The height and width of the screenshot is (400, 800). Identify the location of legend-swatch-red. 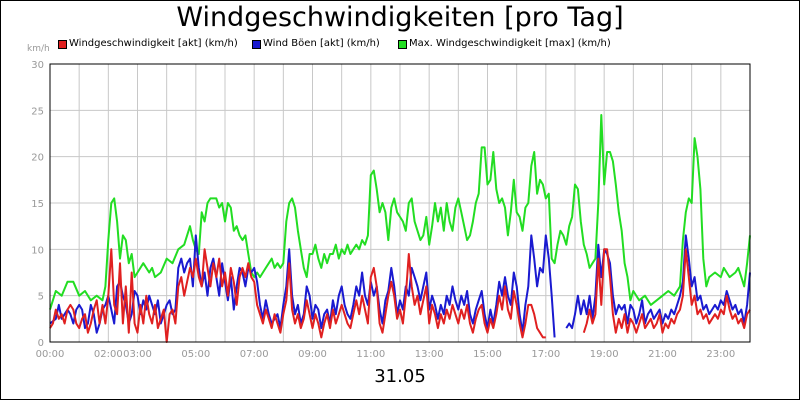
(62, 44).